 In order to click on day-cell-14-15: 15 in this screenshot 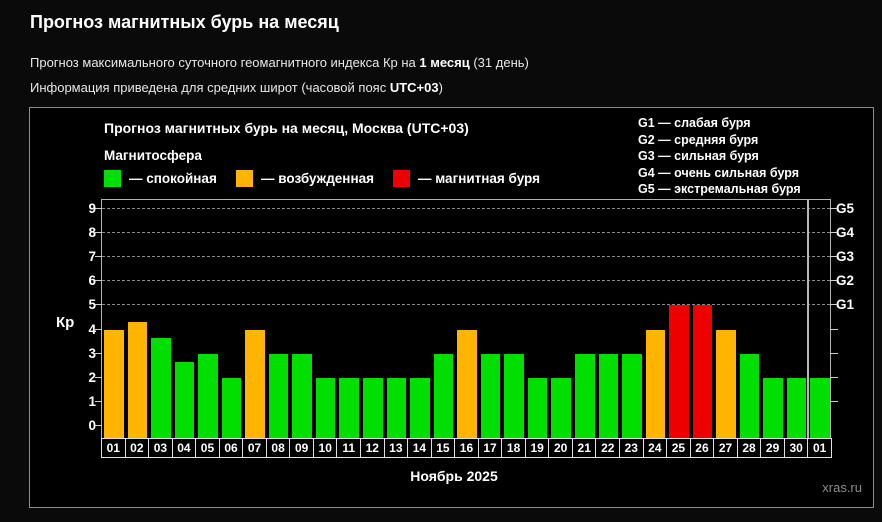, I will do `click(443, 448)`.